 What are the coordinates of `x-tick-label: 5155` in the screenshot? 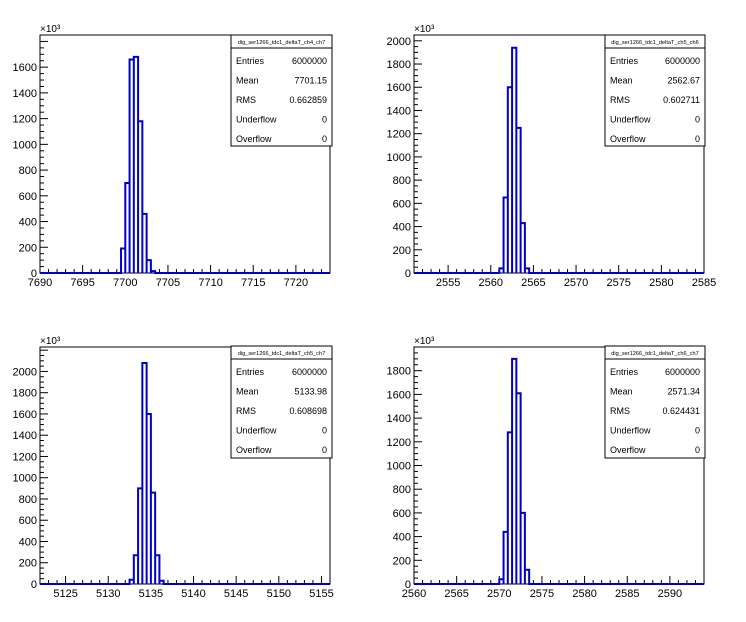 It's located at (321, 594).